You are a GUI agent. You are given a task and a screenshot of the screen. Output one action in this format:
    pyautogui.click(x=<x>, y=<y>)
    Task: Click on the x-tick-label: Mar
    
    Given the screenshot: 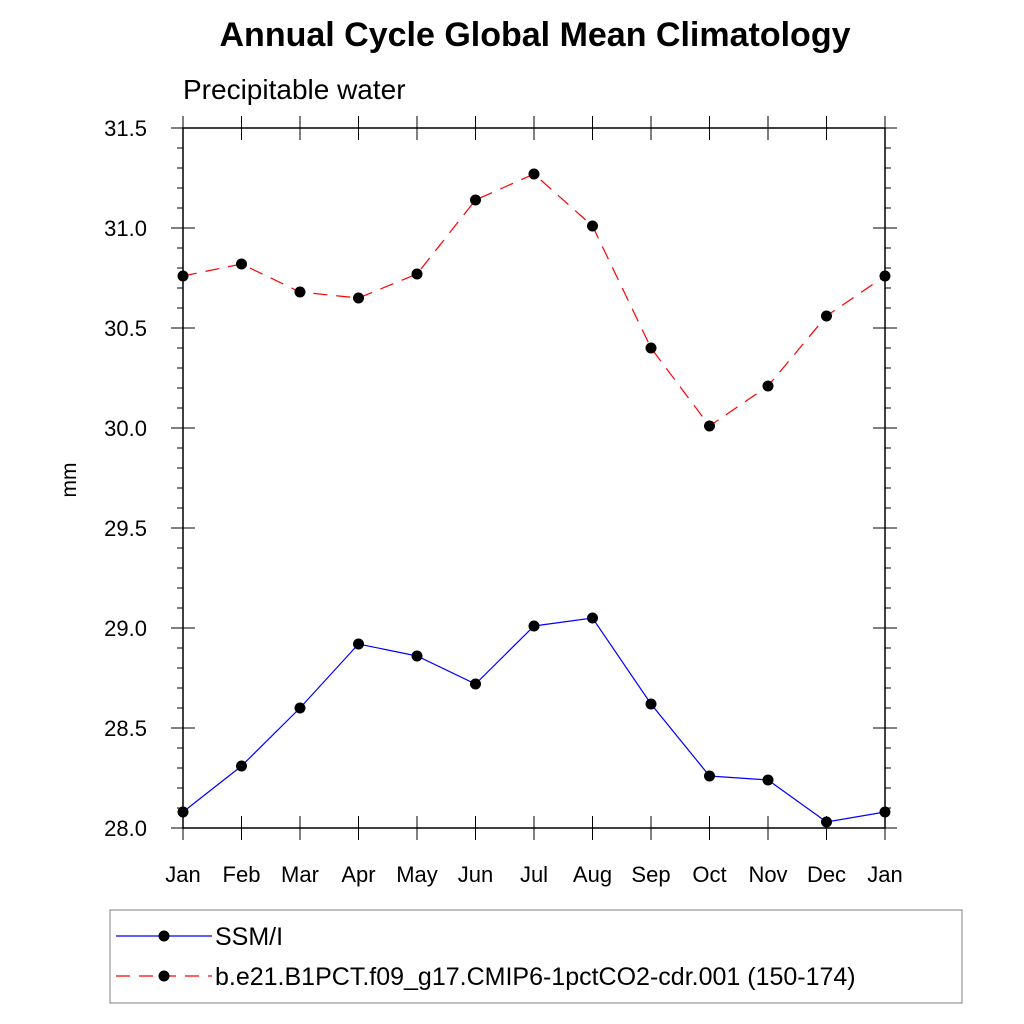 What is the action you would take?
    pyautogui.click(x=300, y=874)
    